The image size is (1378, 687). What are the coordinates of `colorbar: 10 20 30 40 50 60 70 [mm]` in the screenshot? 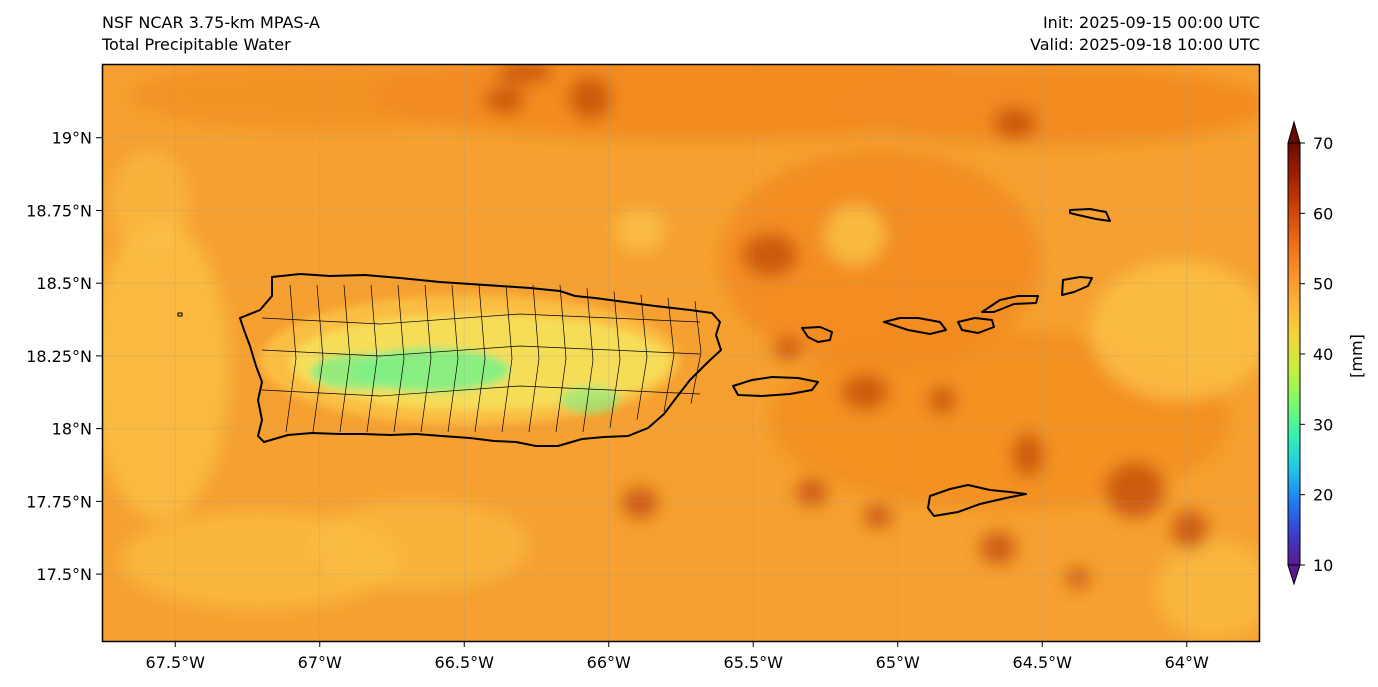 It's located at (1326, 353).